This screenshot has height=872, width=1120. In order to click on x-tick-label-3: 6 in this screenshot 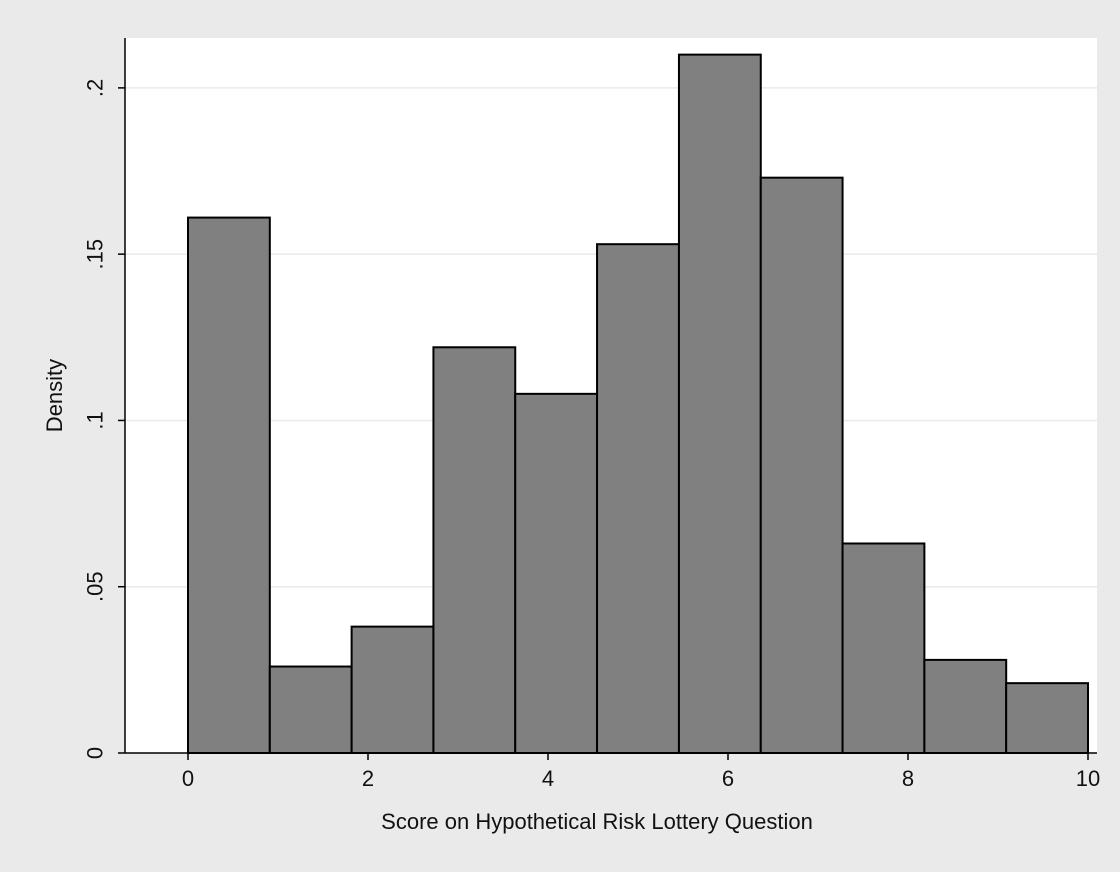, I will do `click(728, 778)`.